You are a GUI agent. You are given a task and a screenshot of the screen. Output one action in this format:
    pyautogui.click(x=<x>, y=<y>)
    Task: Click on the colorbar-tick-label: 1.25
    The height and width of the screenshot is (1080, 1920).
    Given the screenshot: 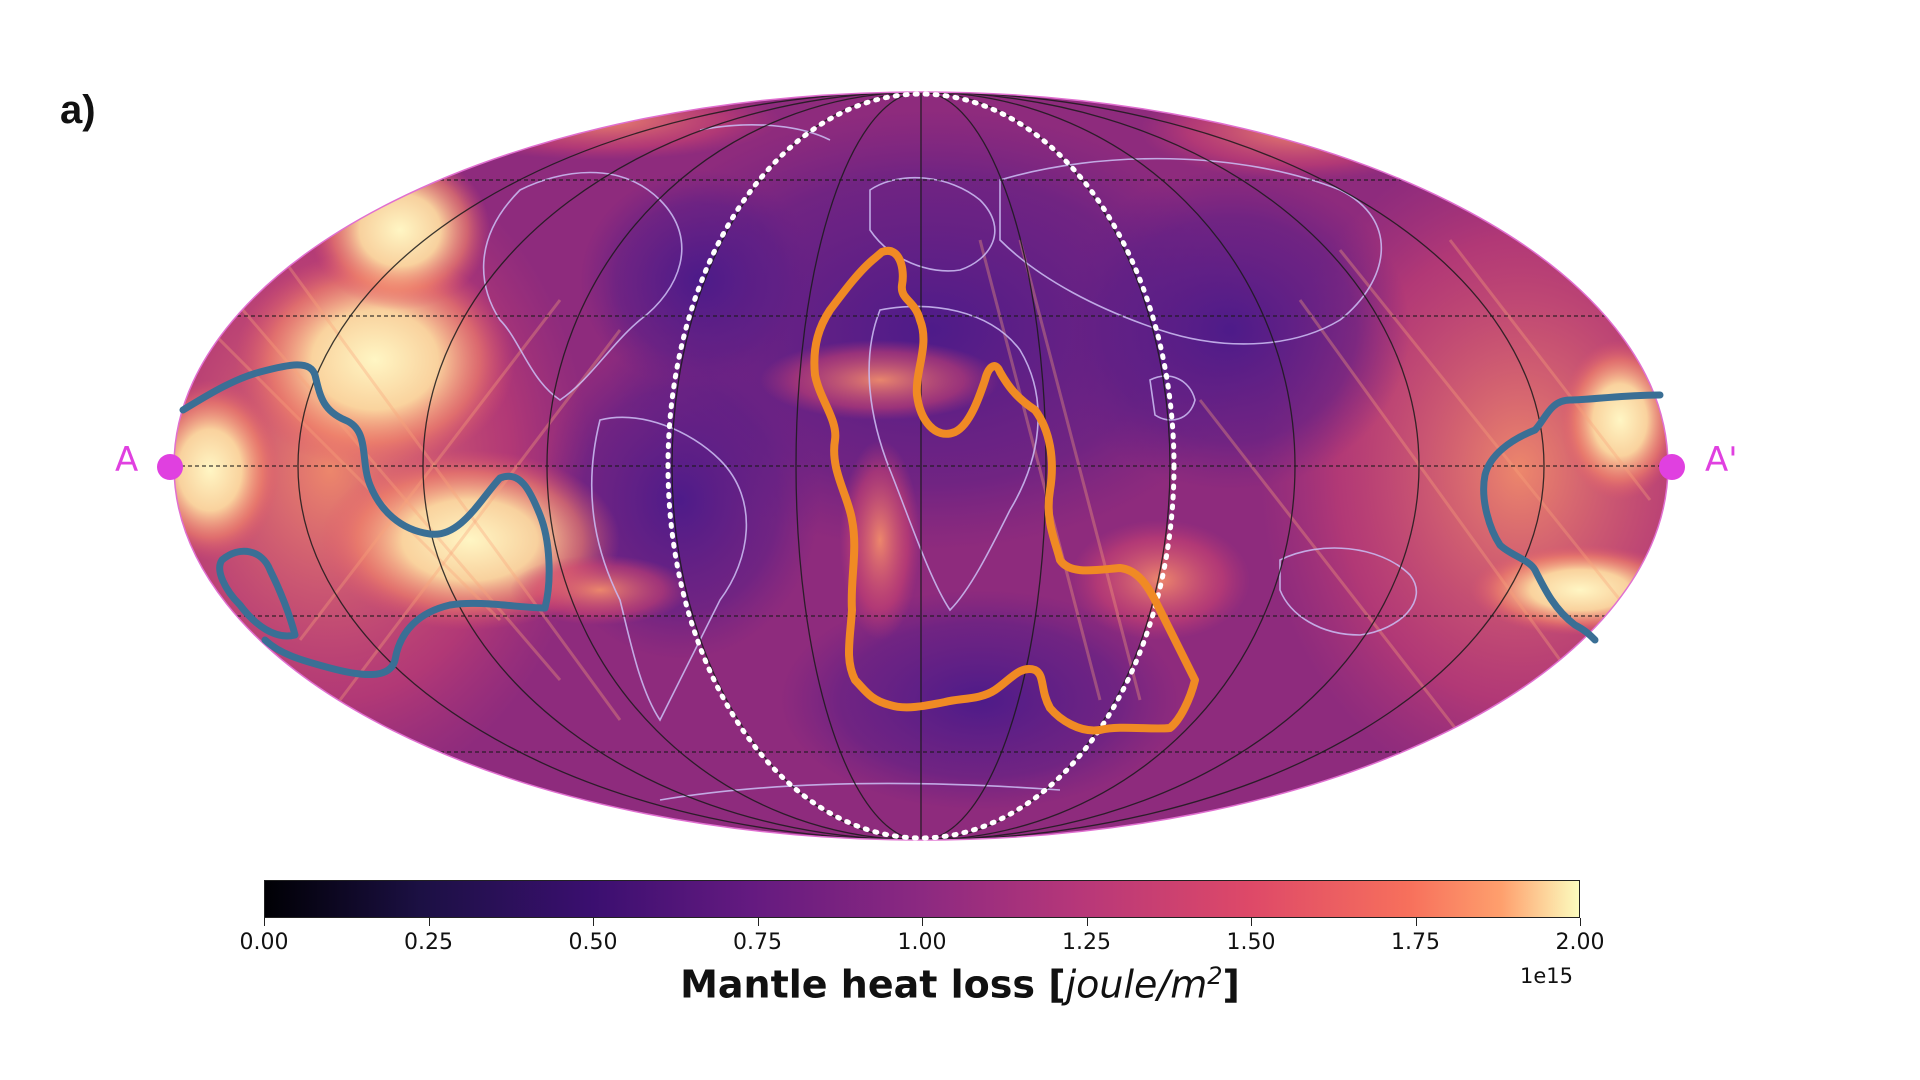 What is the action you would take?
    pyautogui.click(x=1086, y=942)
    